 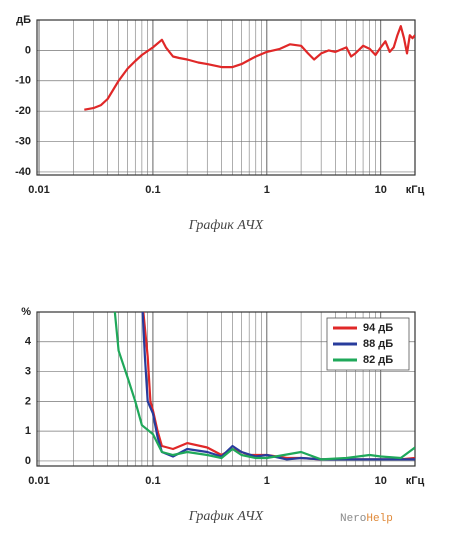 I want to click on y-axis-label: %, so click(x=26, y=312).